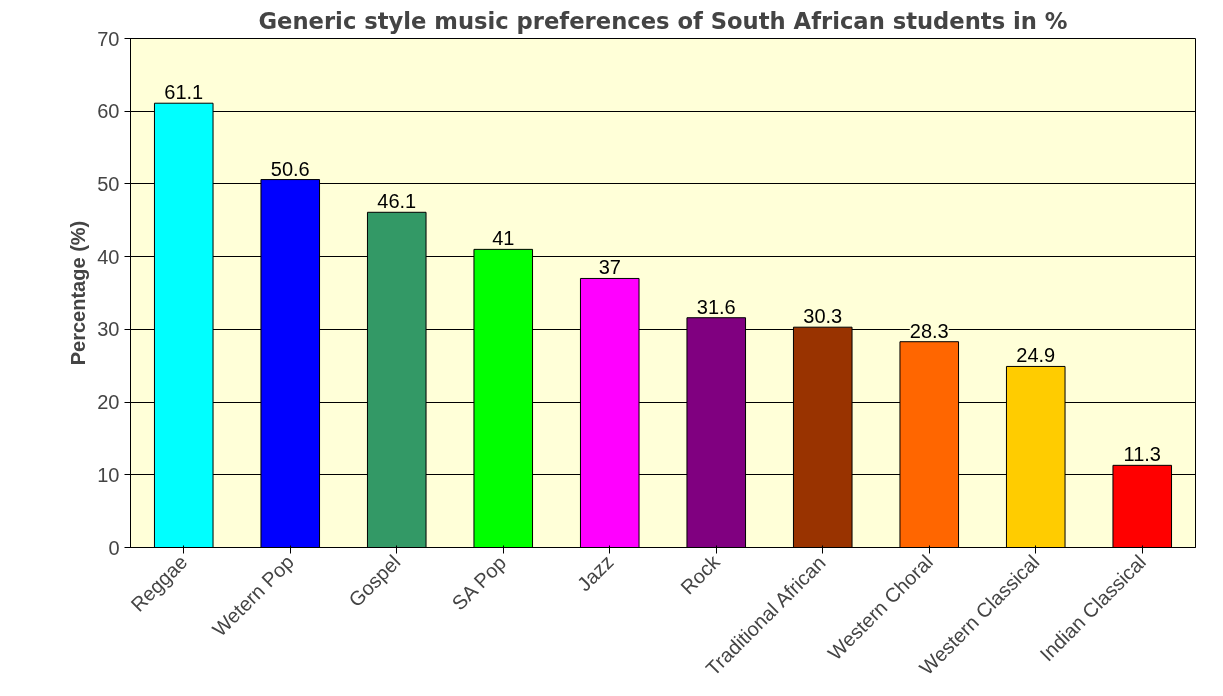 This screenshot has height=696, width=1223. I want to click on y-tick-label: 10, so click(108, 474).